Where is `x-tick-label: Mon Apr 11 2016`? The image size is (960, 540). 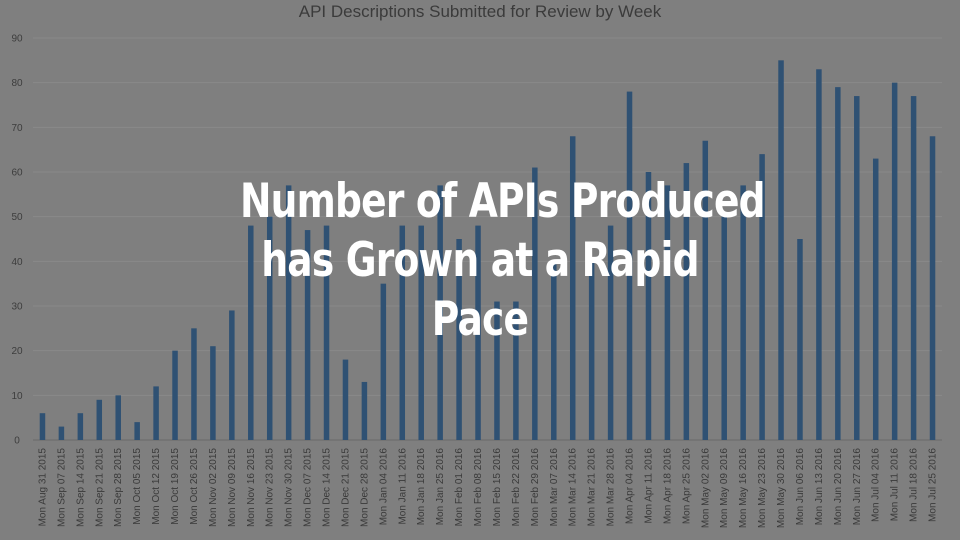 x-tick-label: Mon Apr 11 2016 is located at coordinates (648, 486).